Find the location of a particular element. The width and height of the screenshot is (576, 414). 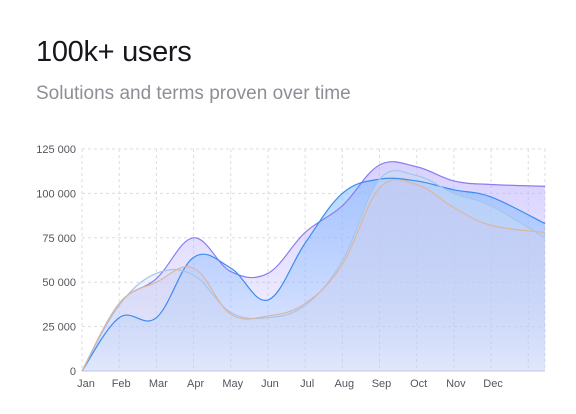

y-tick-label: 0 is located at coordinates (73, 372).